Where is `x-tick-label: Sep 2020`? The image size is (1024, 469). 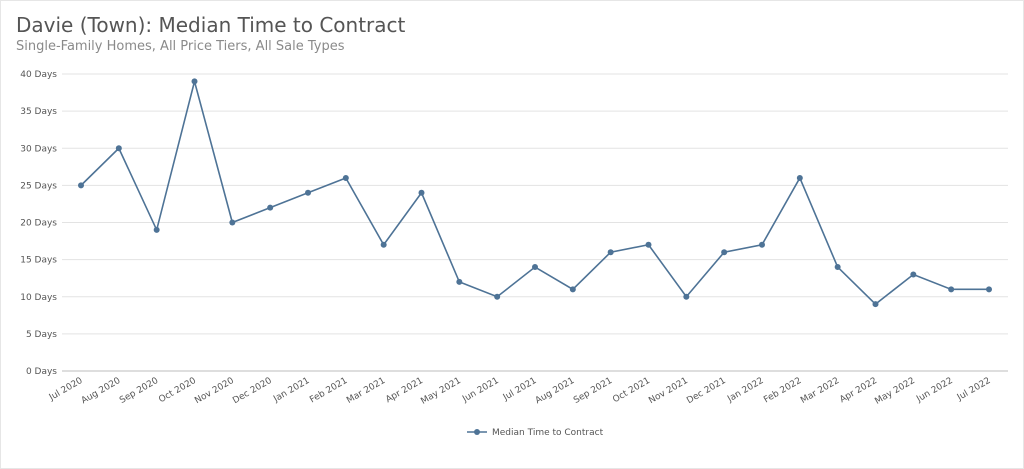 x-tick-label: Sep 2020 is located at coordinates (139, 391).